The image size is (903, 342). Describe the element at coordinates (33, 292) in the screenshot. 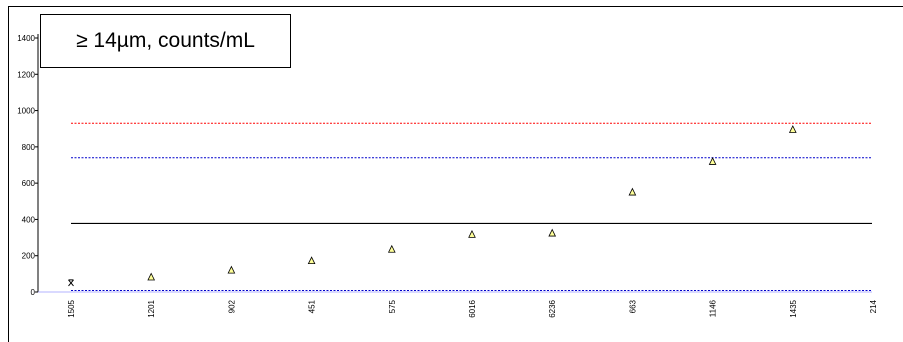

I see `y-tick-label: 0` at that location.